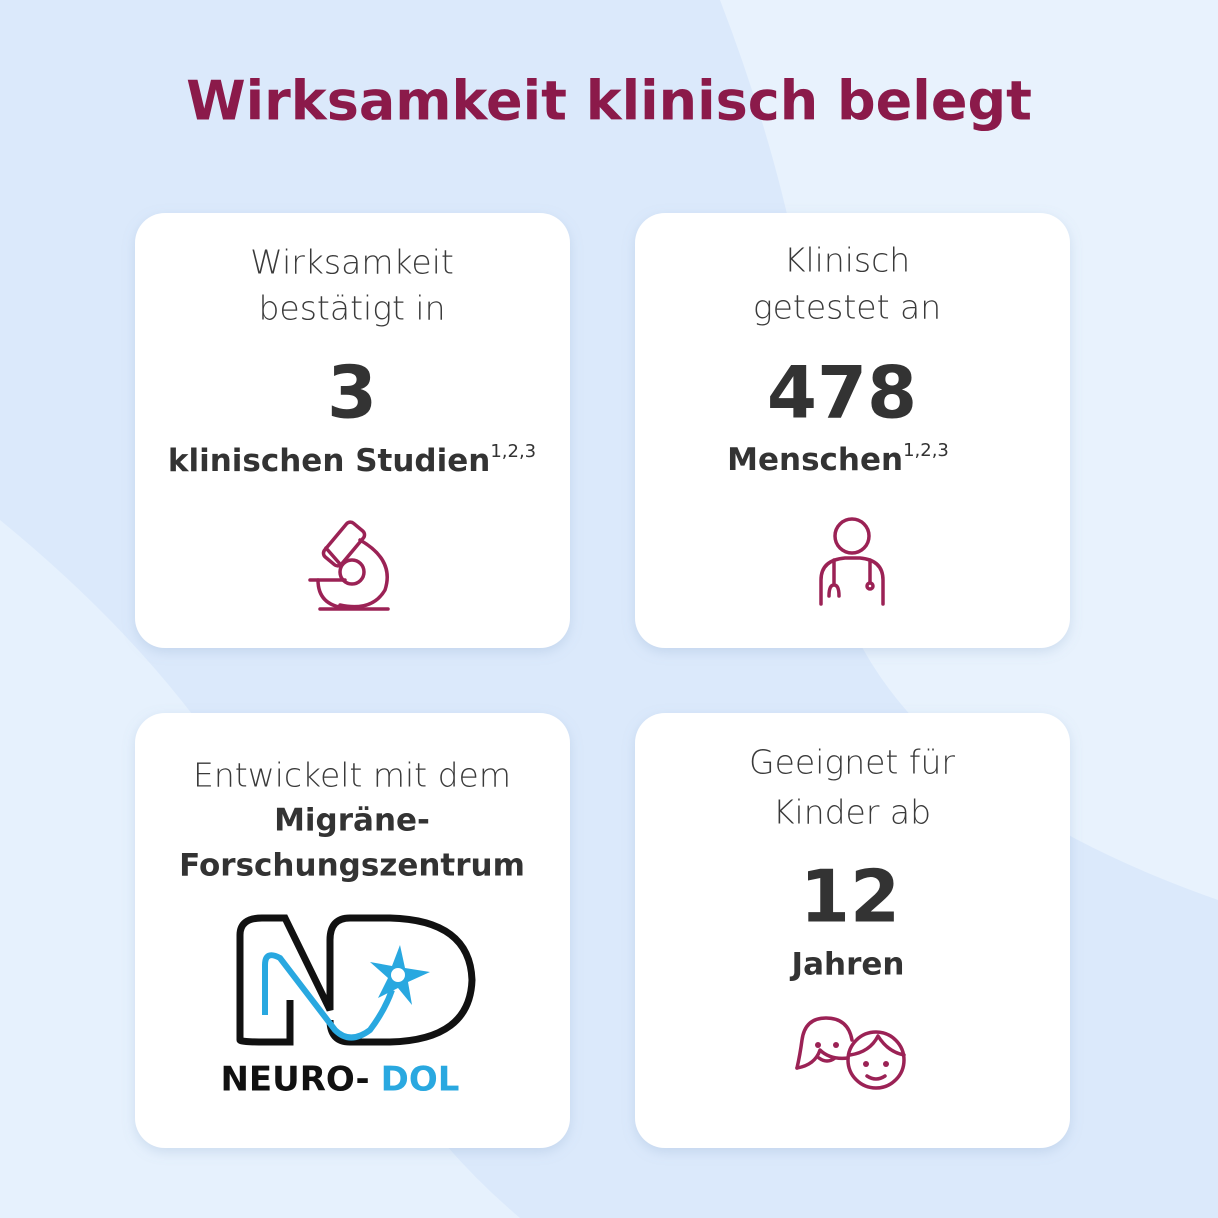 The image size is (1218, 1218). I want to click on card-text: Entwickelt mit dem, so click(352, 775).